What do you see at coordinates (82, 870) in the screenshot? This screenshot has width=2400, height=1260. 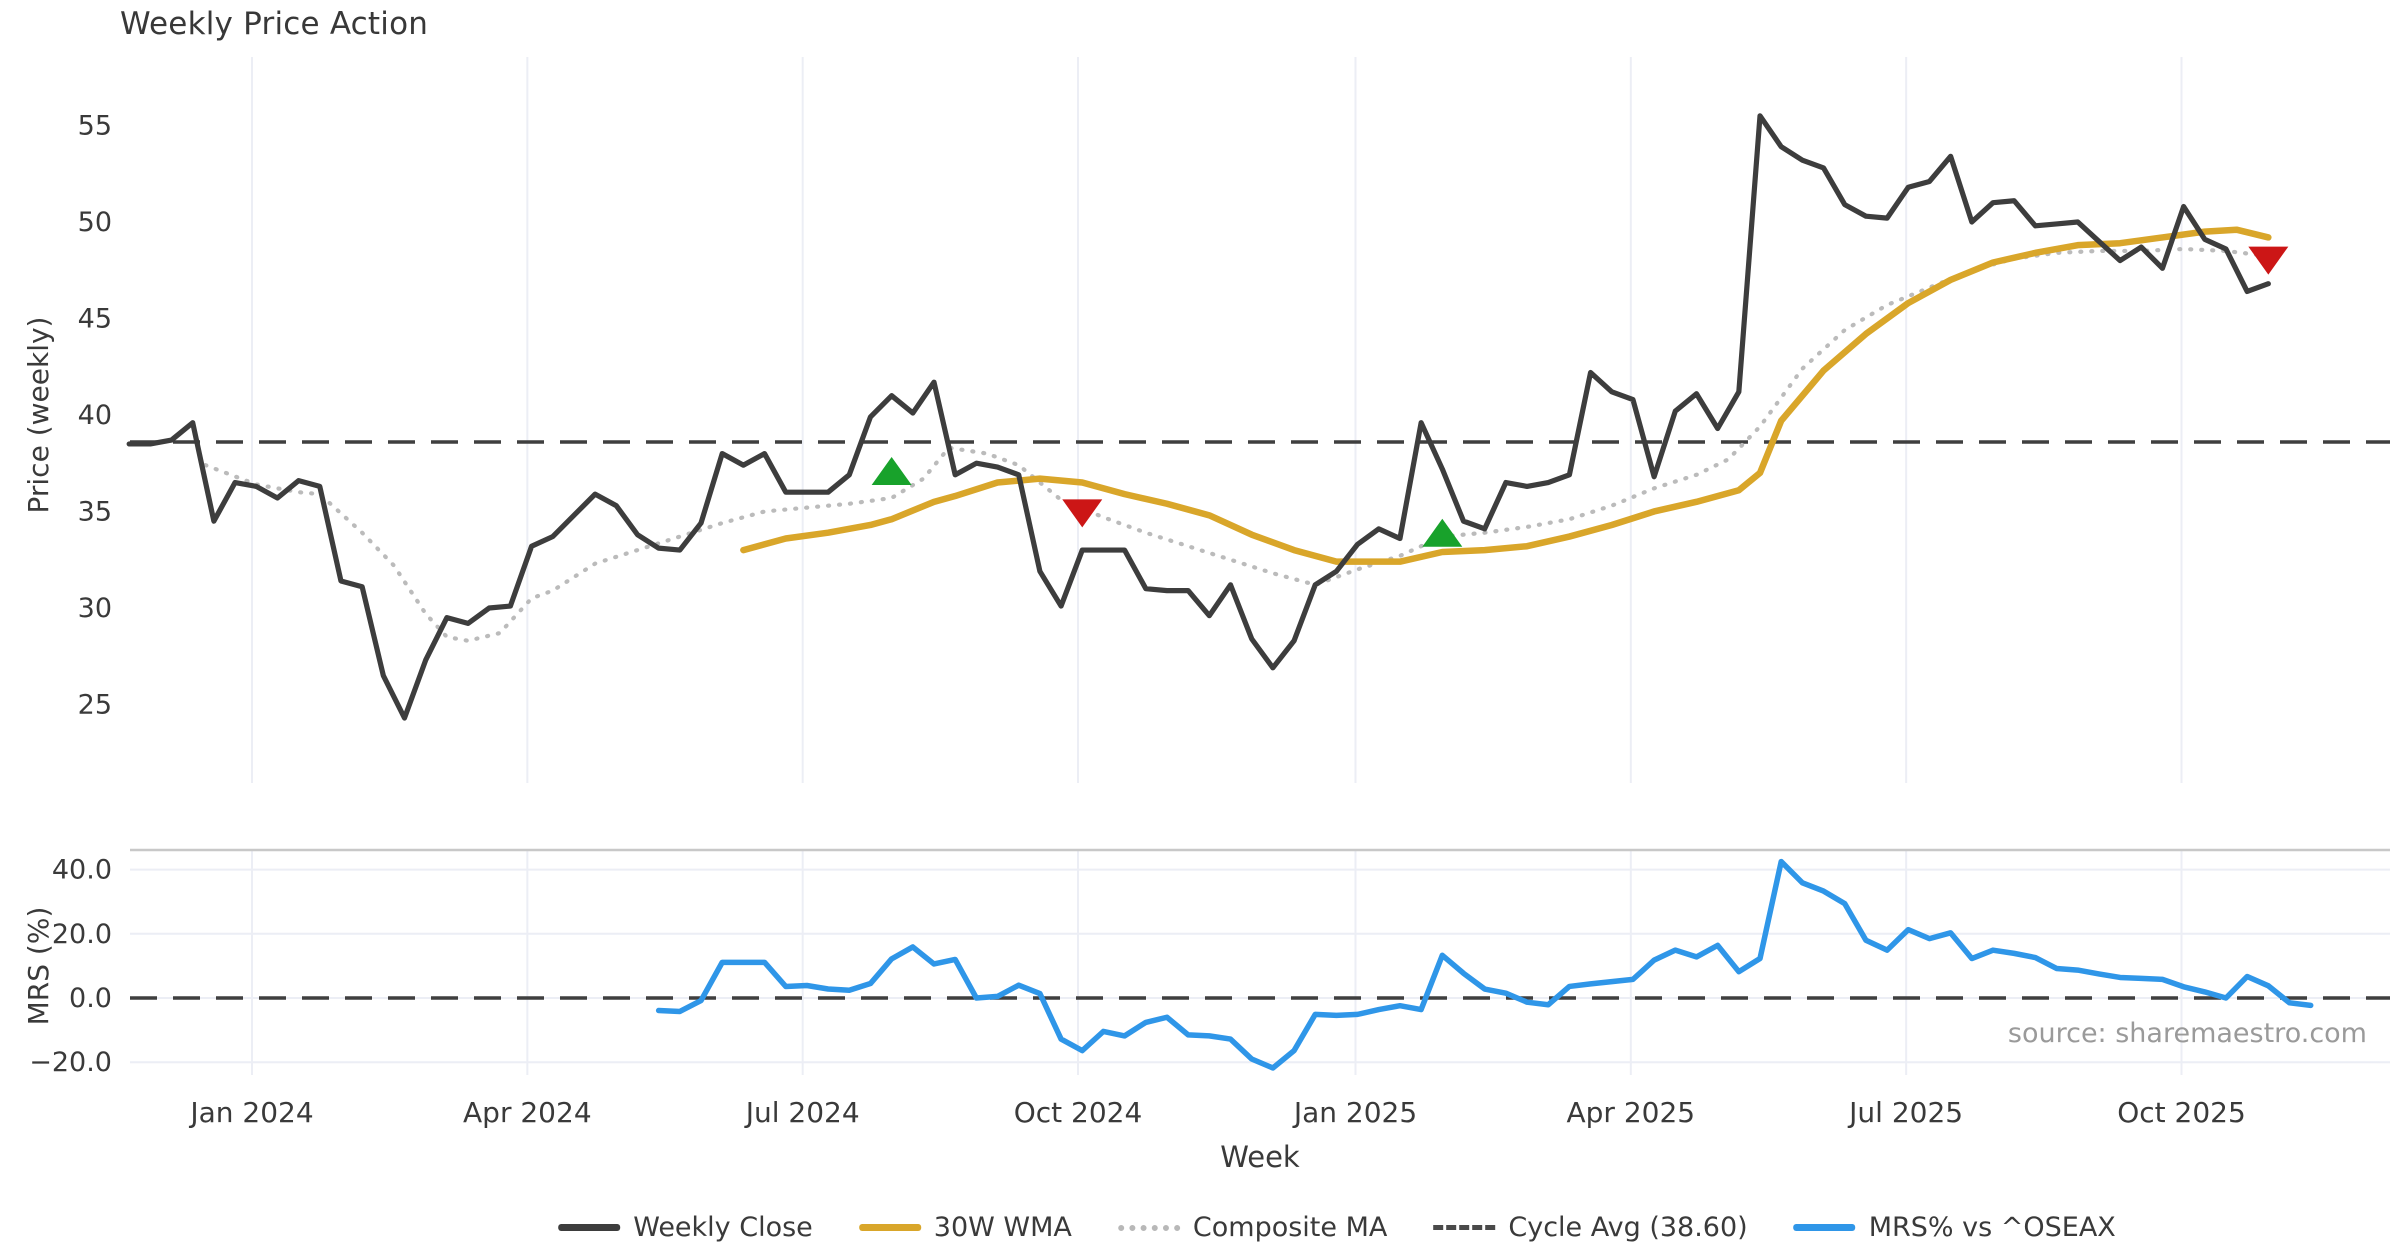 I see `mrs-axis-tick: 40.0` at bounding box center [82, 870].